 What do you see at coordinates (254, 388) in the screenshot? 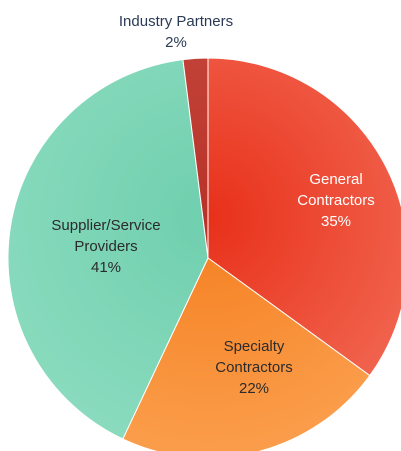
I see `slice-percent: 22%` at bounding box center [254, 388].